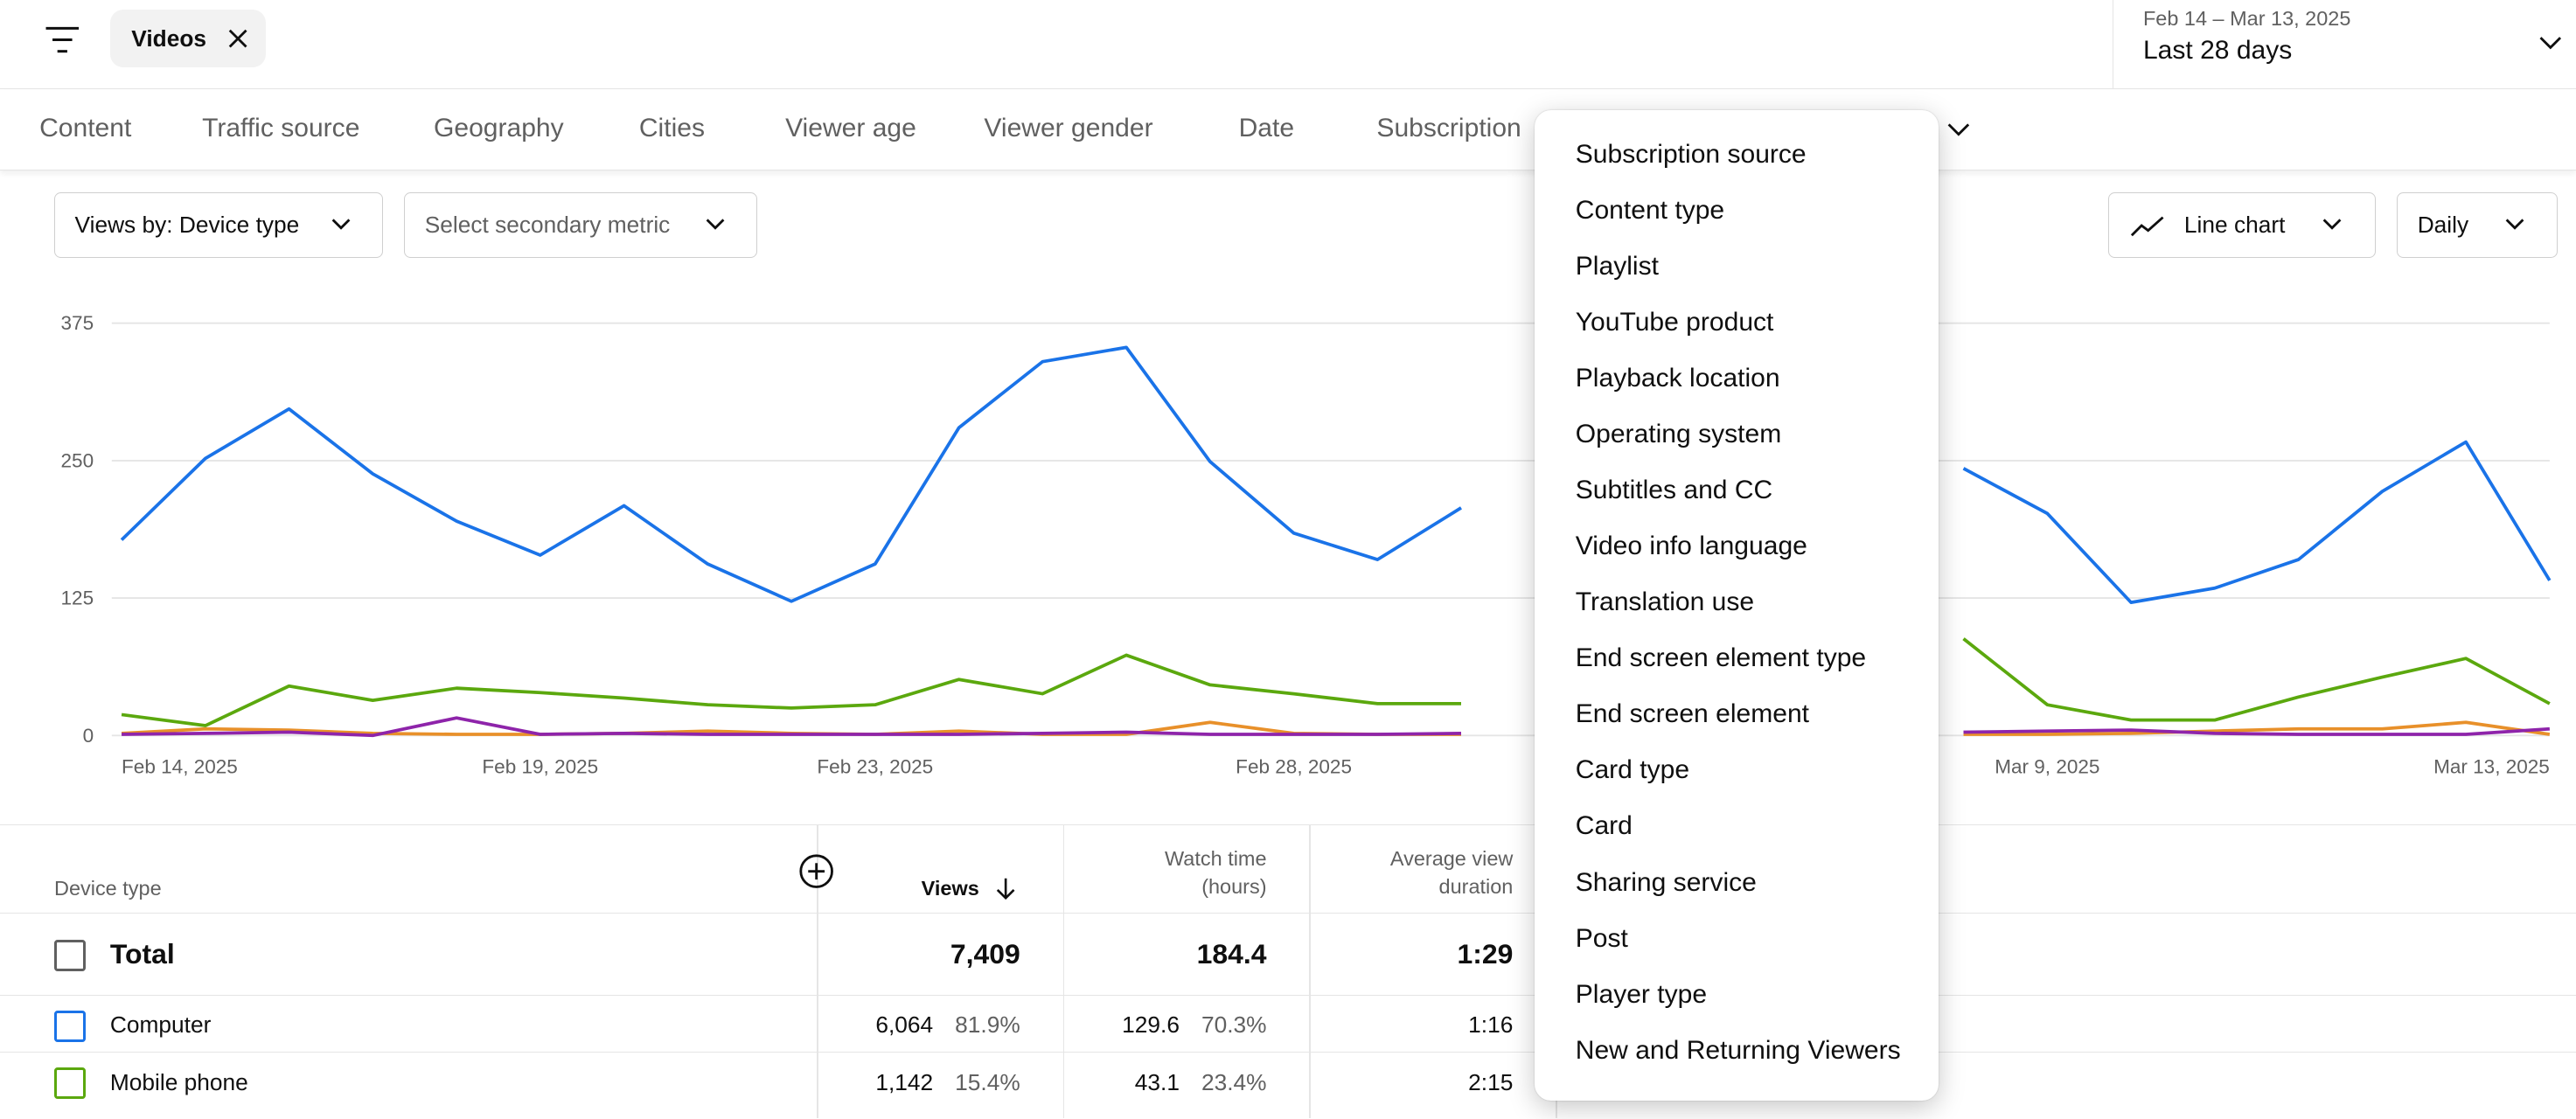 The height and width of the screenshot is (1119, 2576). Describe the element at coordinates (1674, 491) in the screenshot. I see `menu-item: Subtitles and CC` at that location.